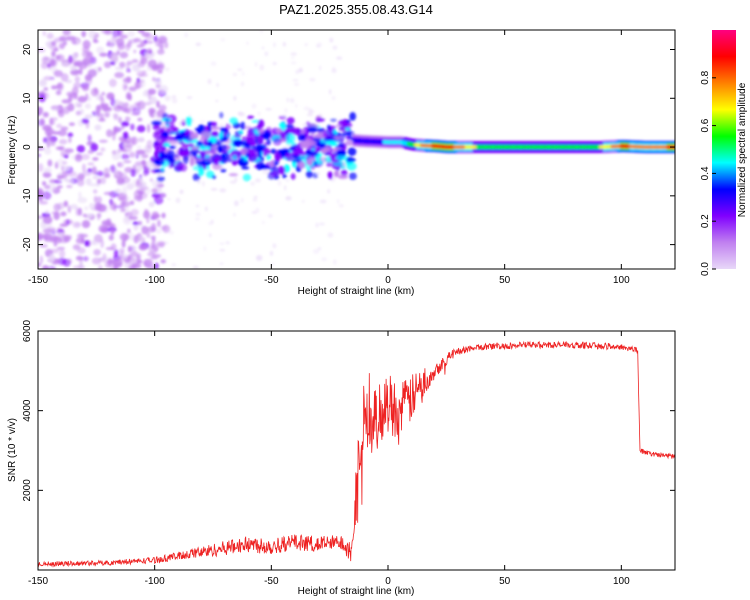 The height and width of the screenshot is (600, 750). What do you see at coordinates (705, 173) in the screenshot?
I see `colorbar-tick-label: 0.4` at bounding box center [705, 173].